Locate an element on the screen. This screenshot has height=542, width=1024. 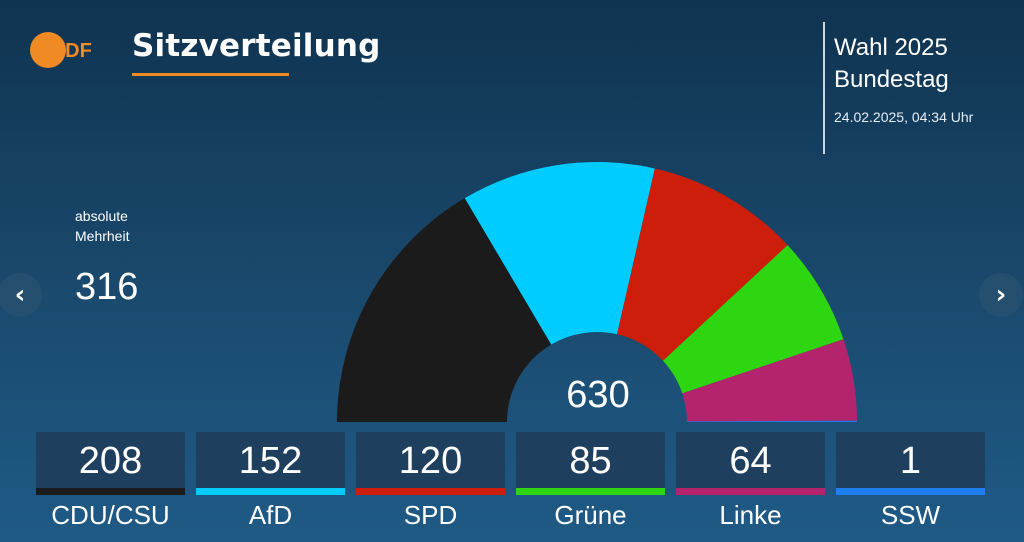
legend-item: 208 CDU/CSU is located at coordinates (110, 481).